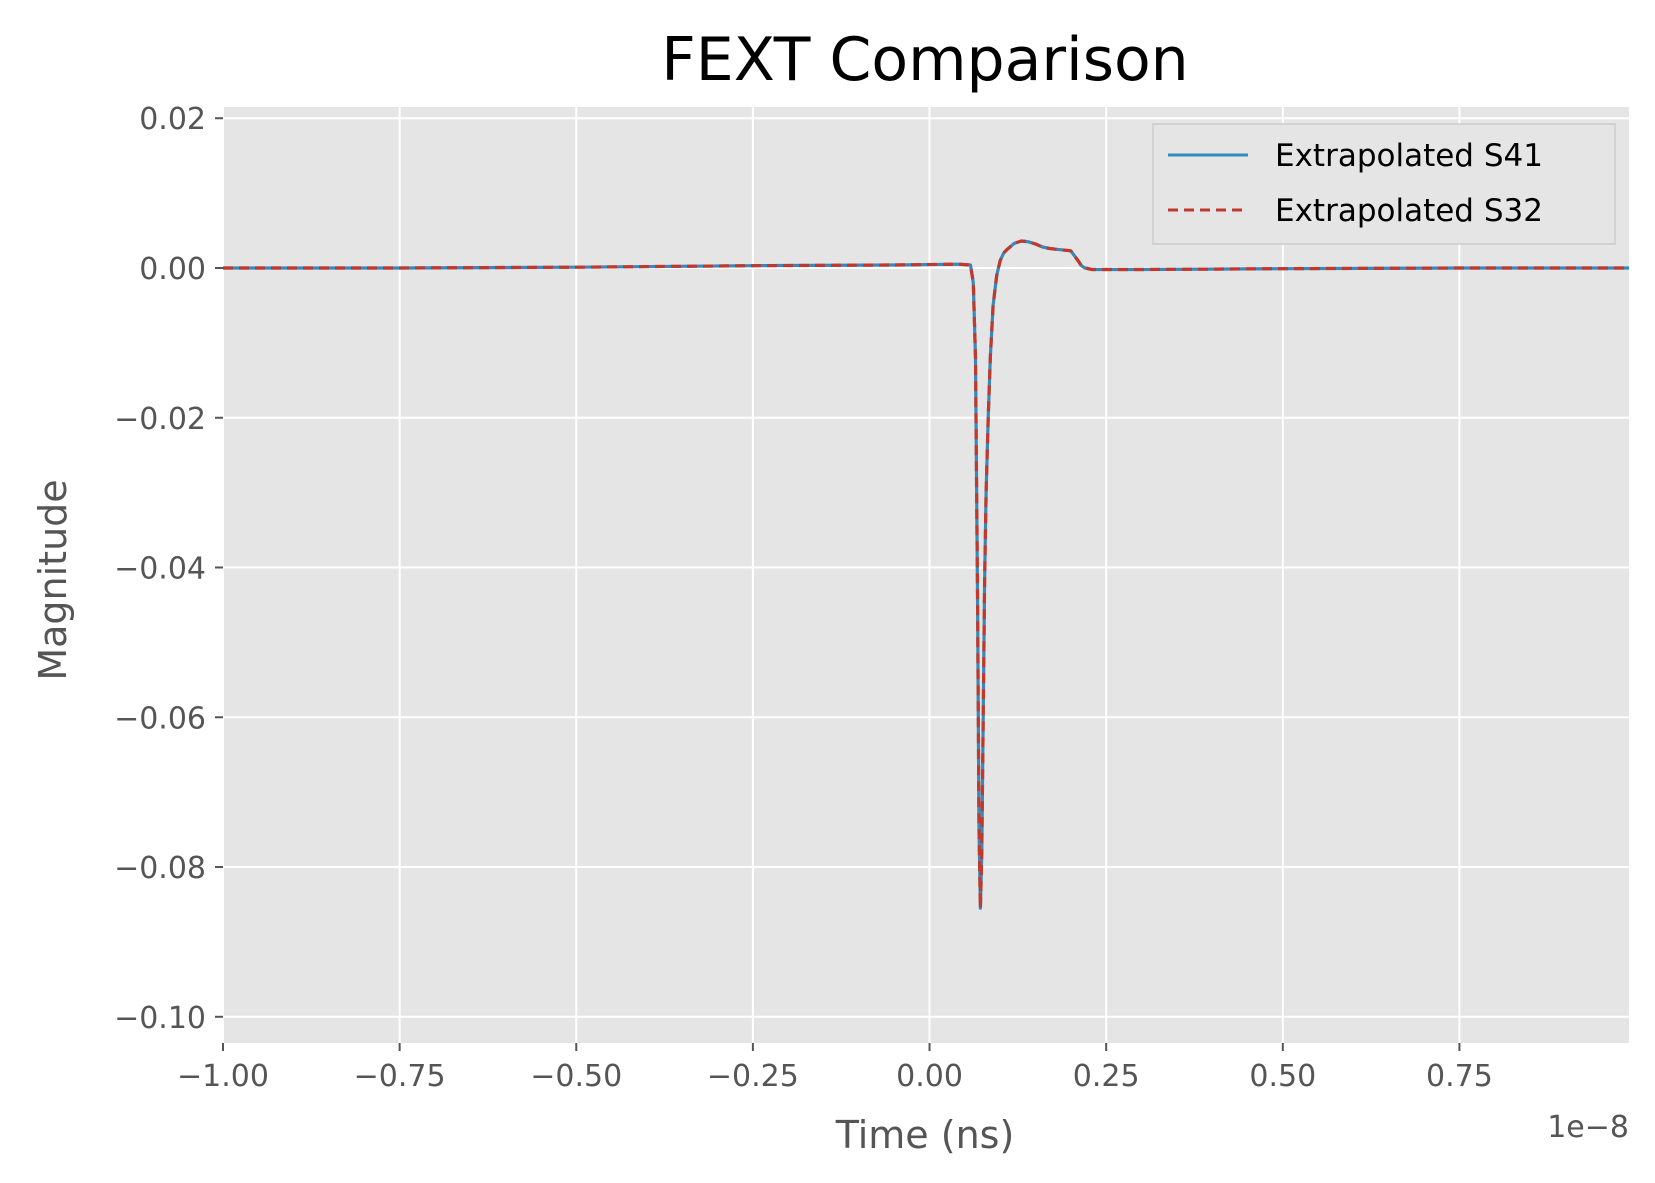  Describe the element at coordinates (160, 569) in the screenshot. I see `y-tick-label: −0.04` at that location.